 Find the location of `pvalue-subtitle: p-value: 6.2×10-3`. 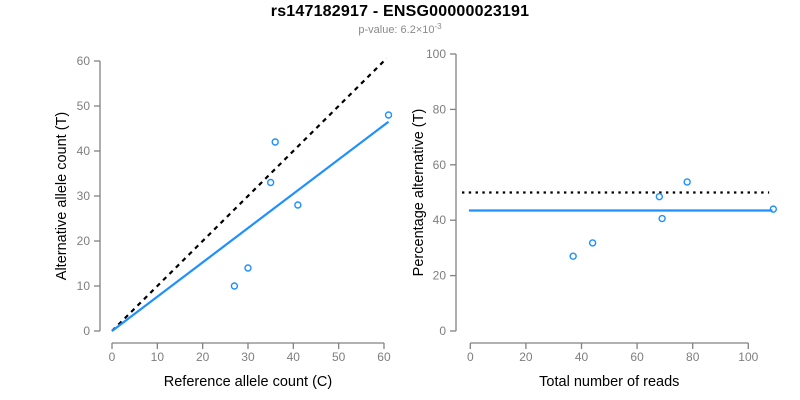

pvalue-subtitle: p-value: 6.2×10-3 is located at coordinates (400, 29).